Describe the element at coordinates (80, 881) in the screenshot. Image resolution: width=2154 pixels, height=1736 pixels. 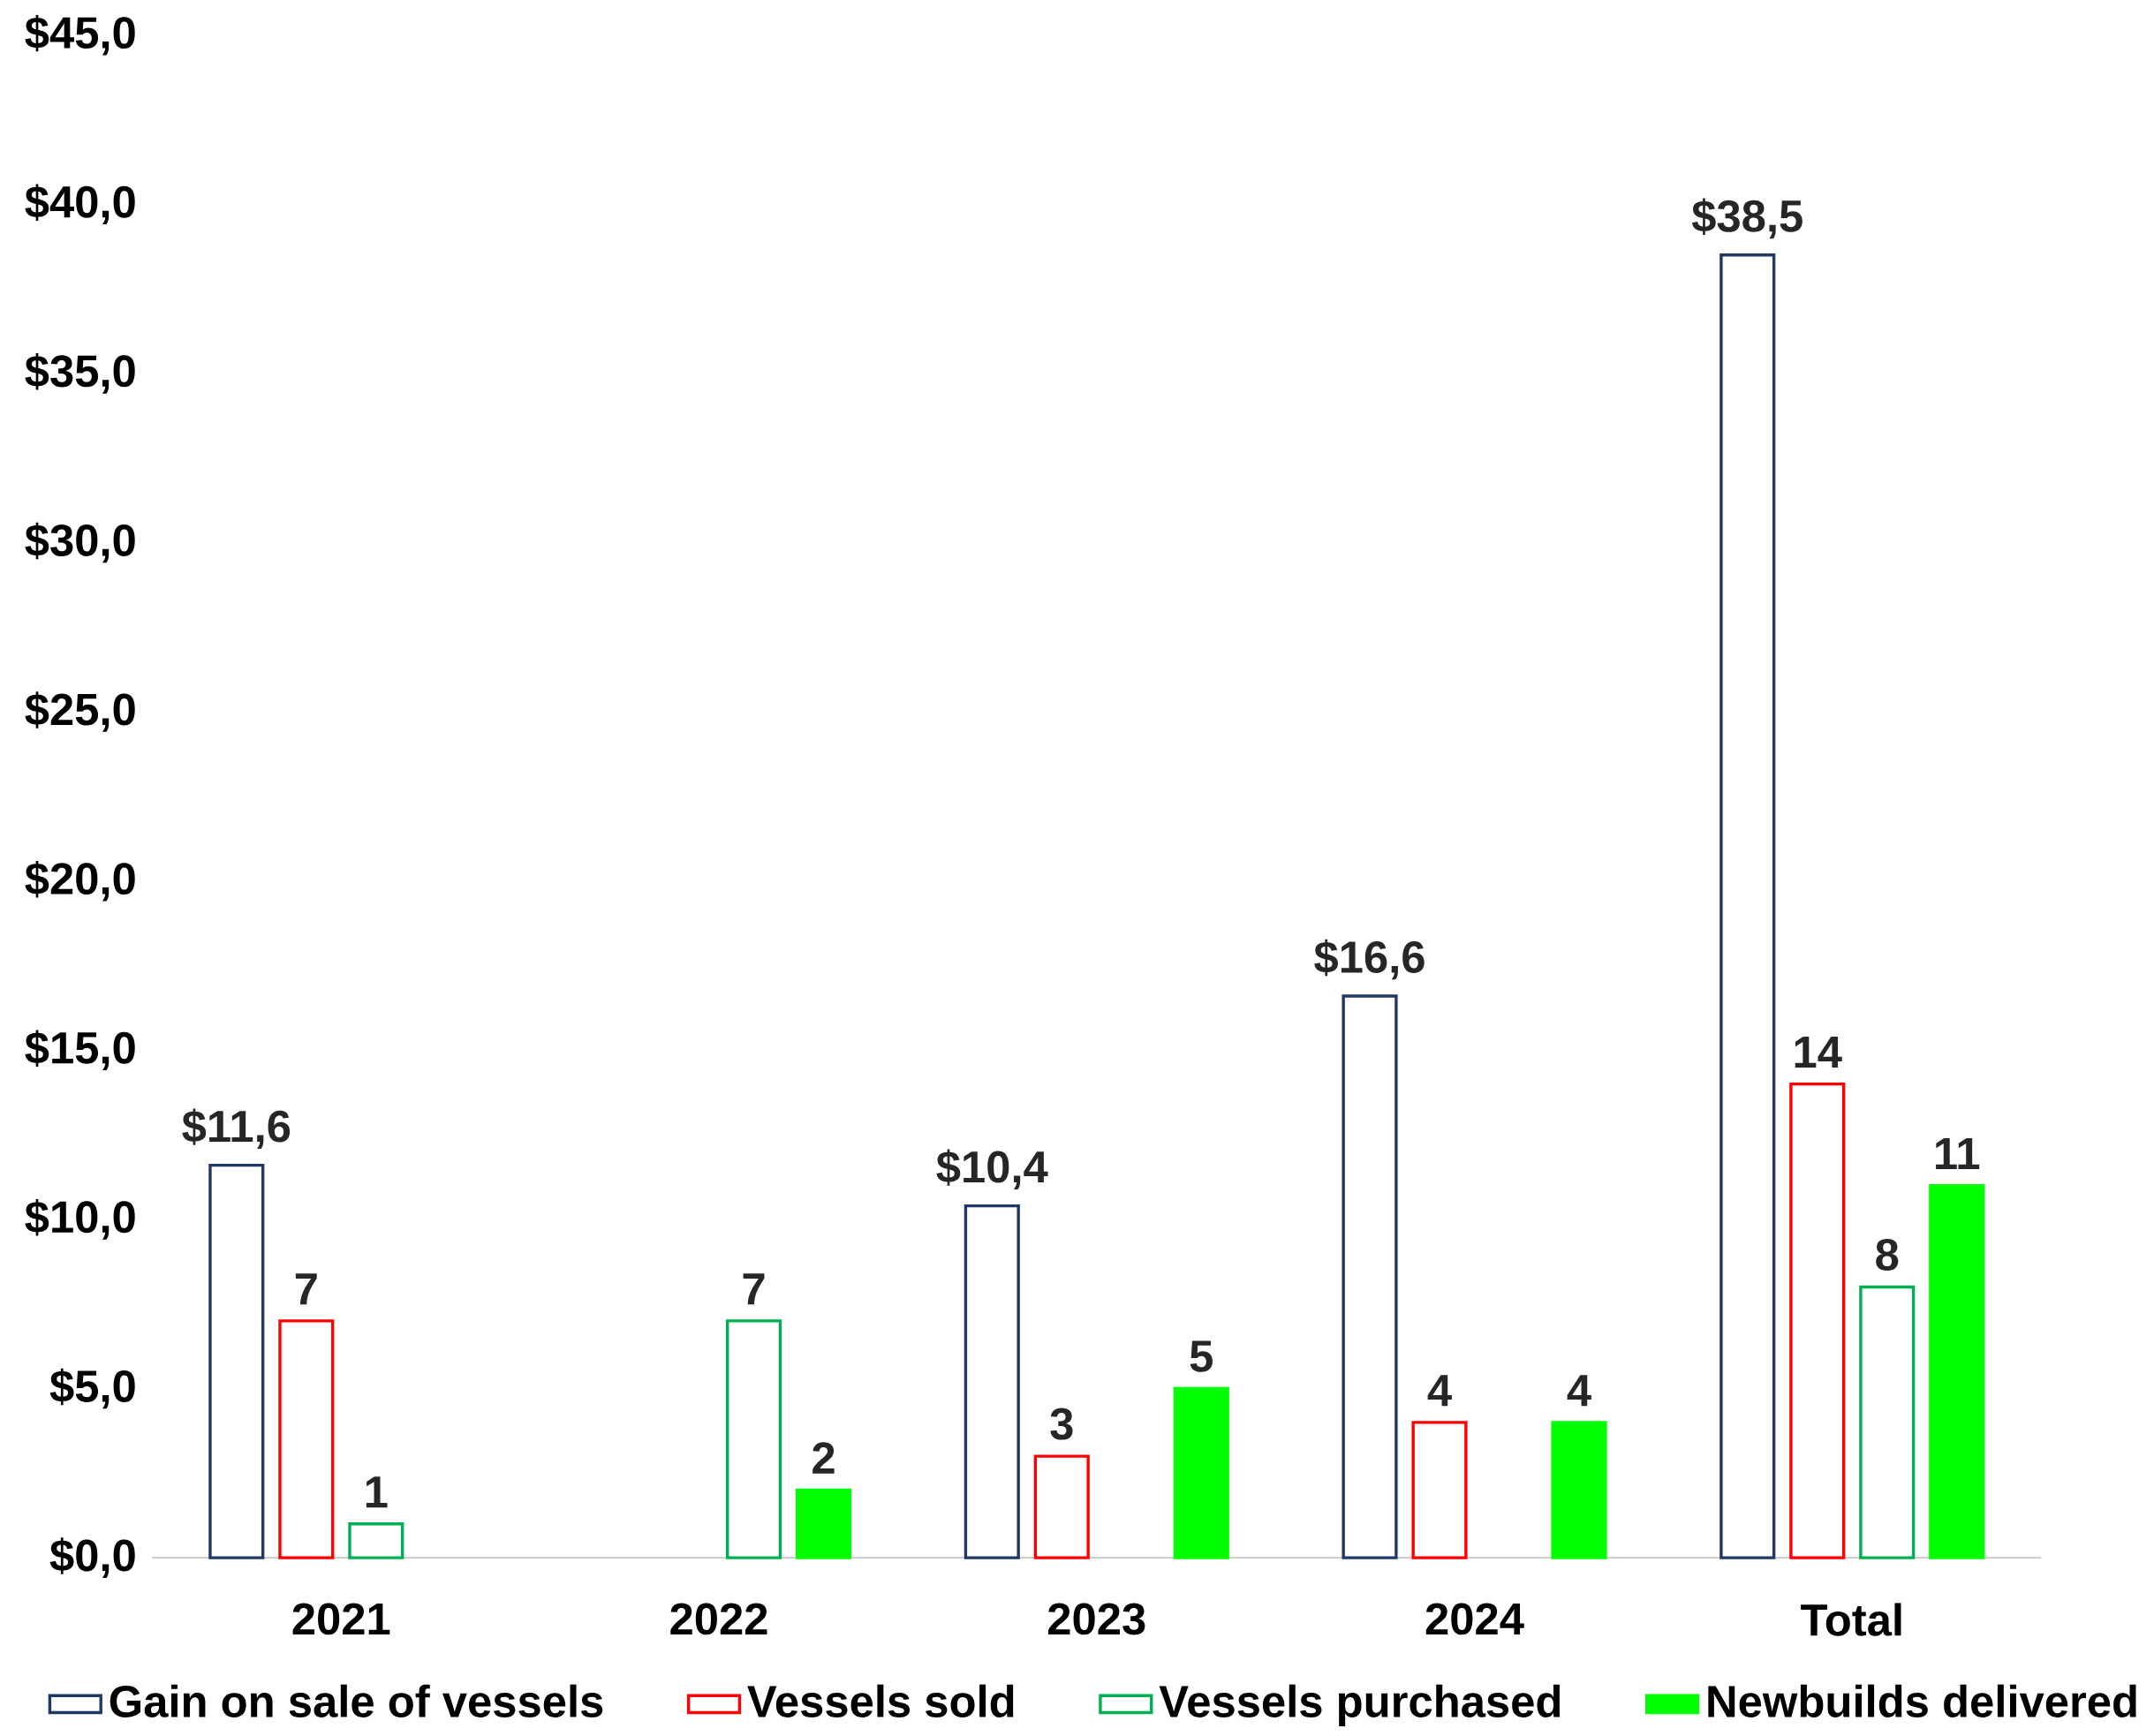
I see `y-tick-label: $20,0` at that location.